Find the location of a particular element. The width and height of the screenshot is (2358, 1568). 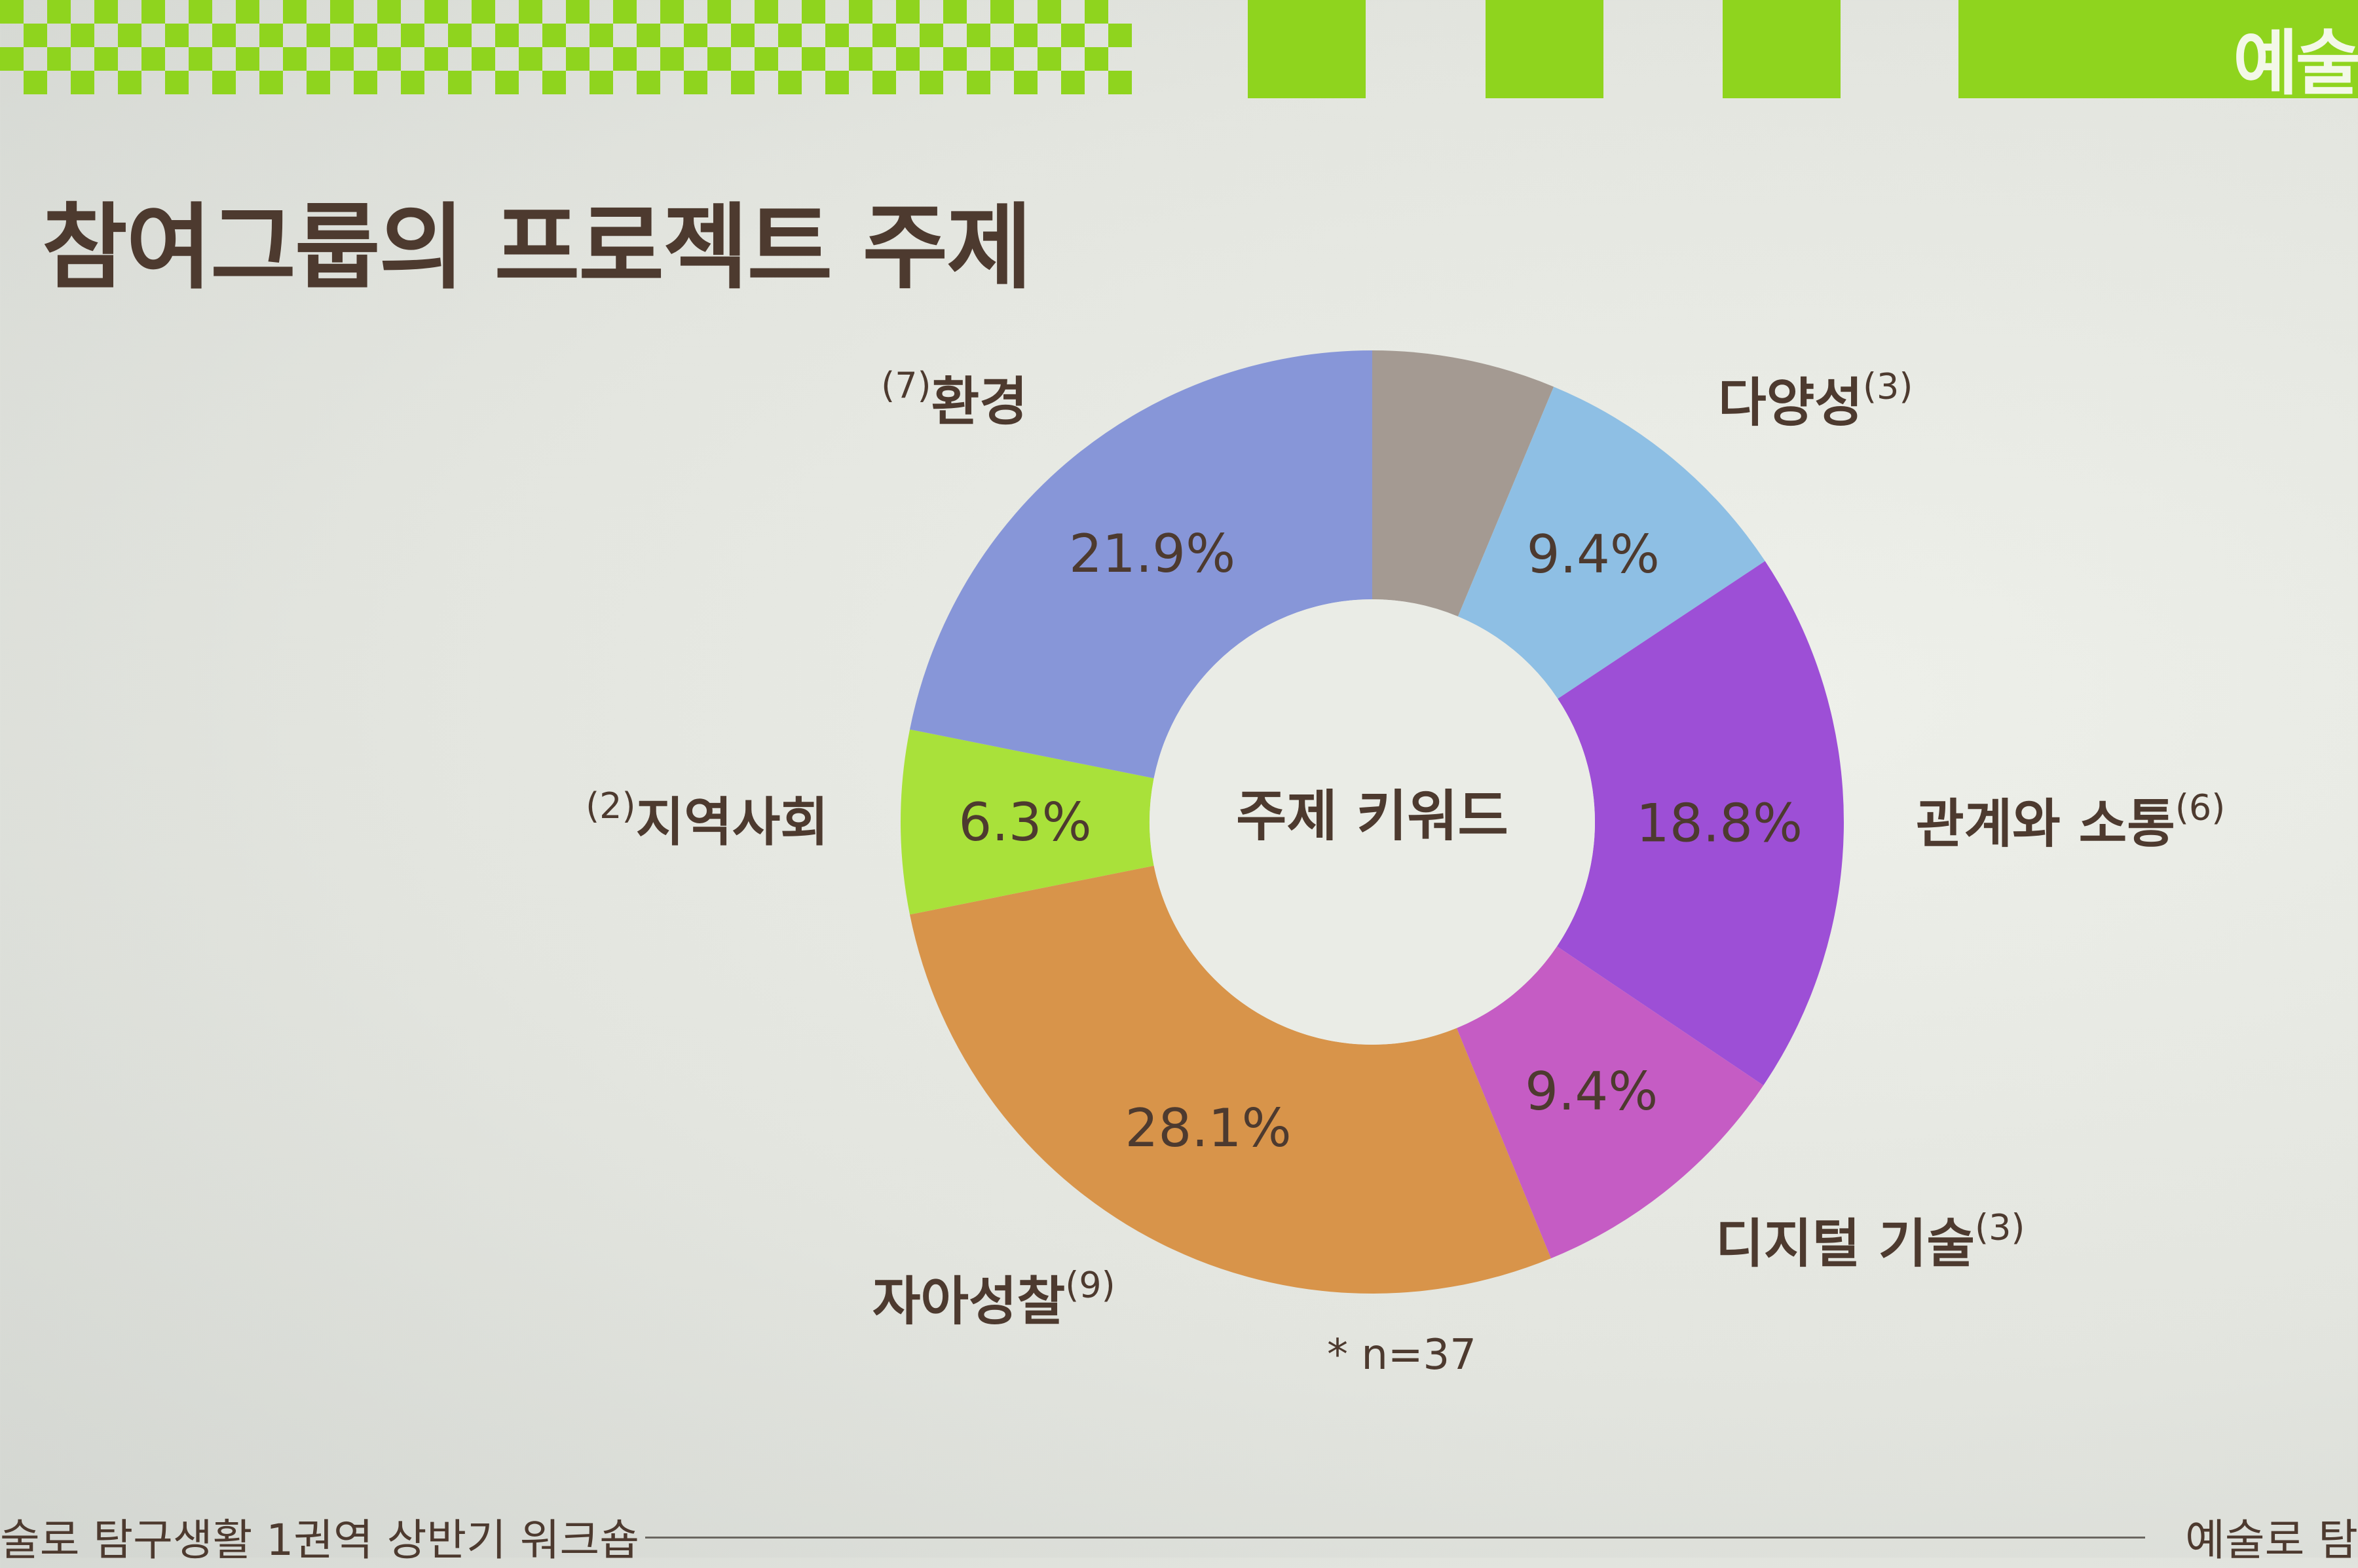

slice-category-label: (2)지역사회 is located at coordinates (708, 819).